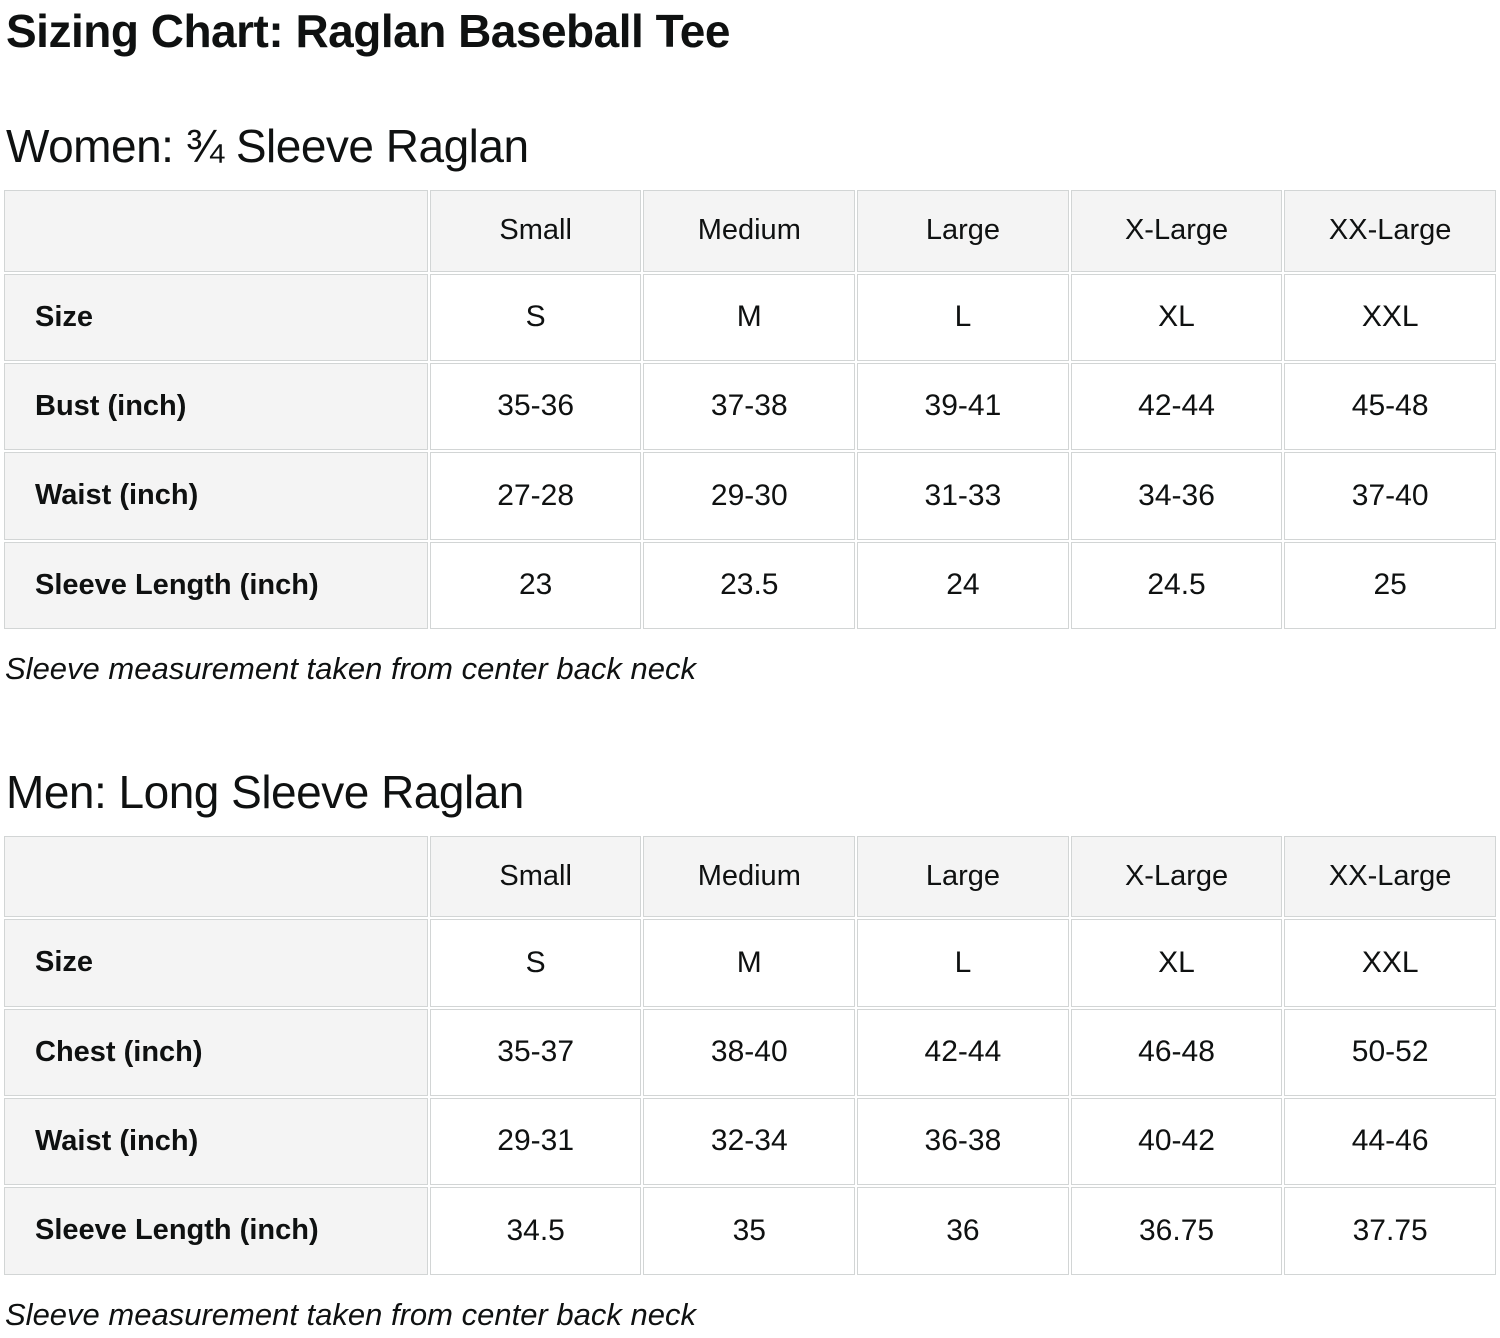  I want to click on section-heading-women: Women: ¾ Sleeve Raglan, so click(267, 146).